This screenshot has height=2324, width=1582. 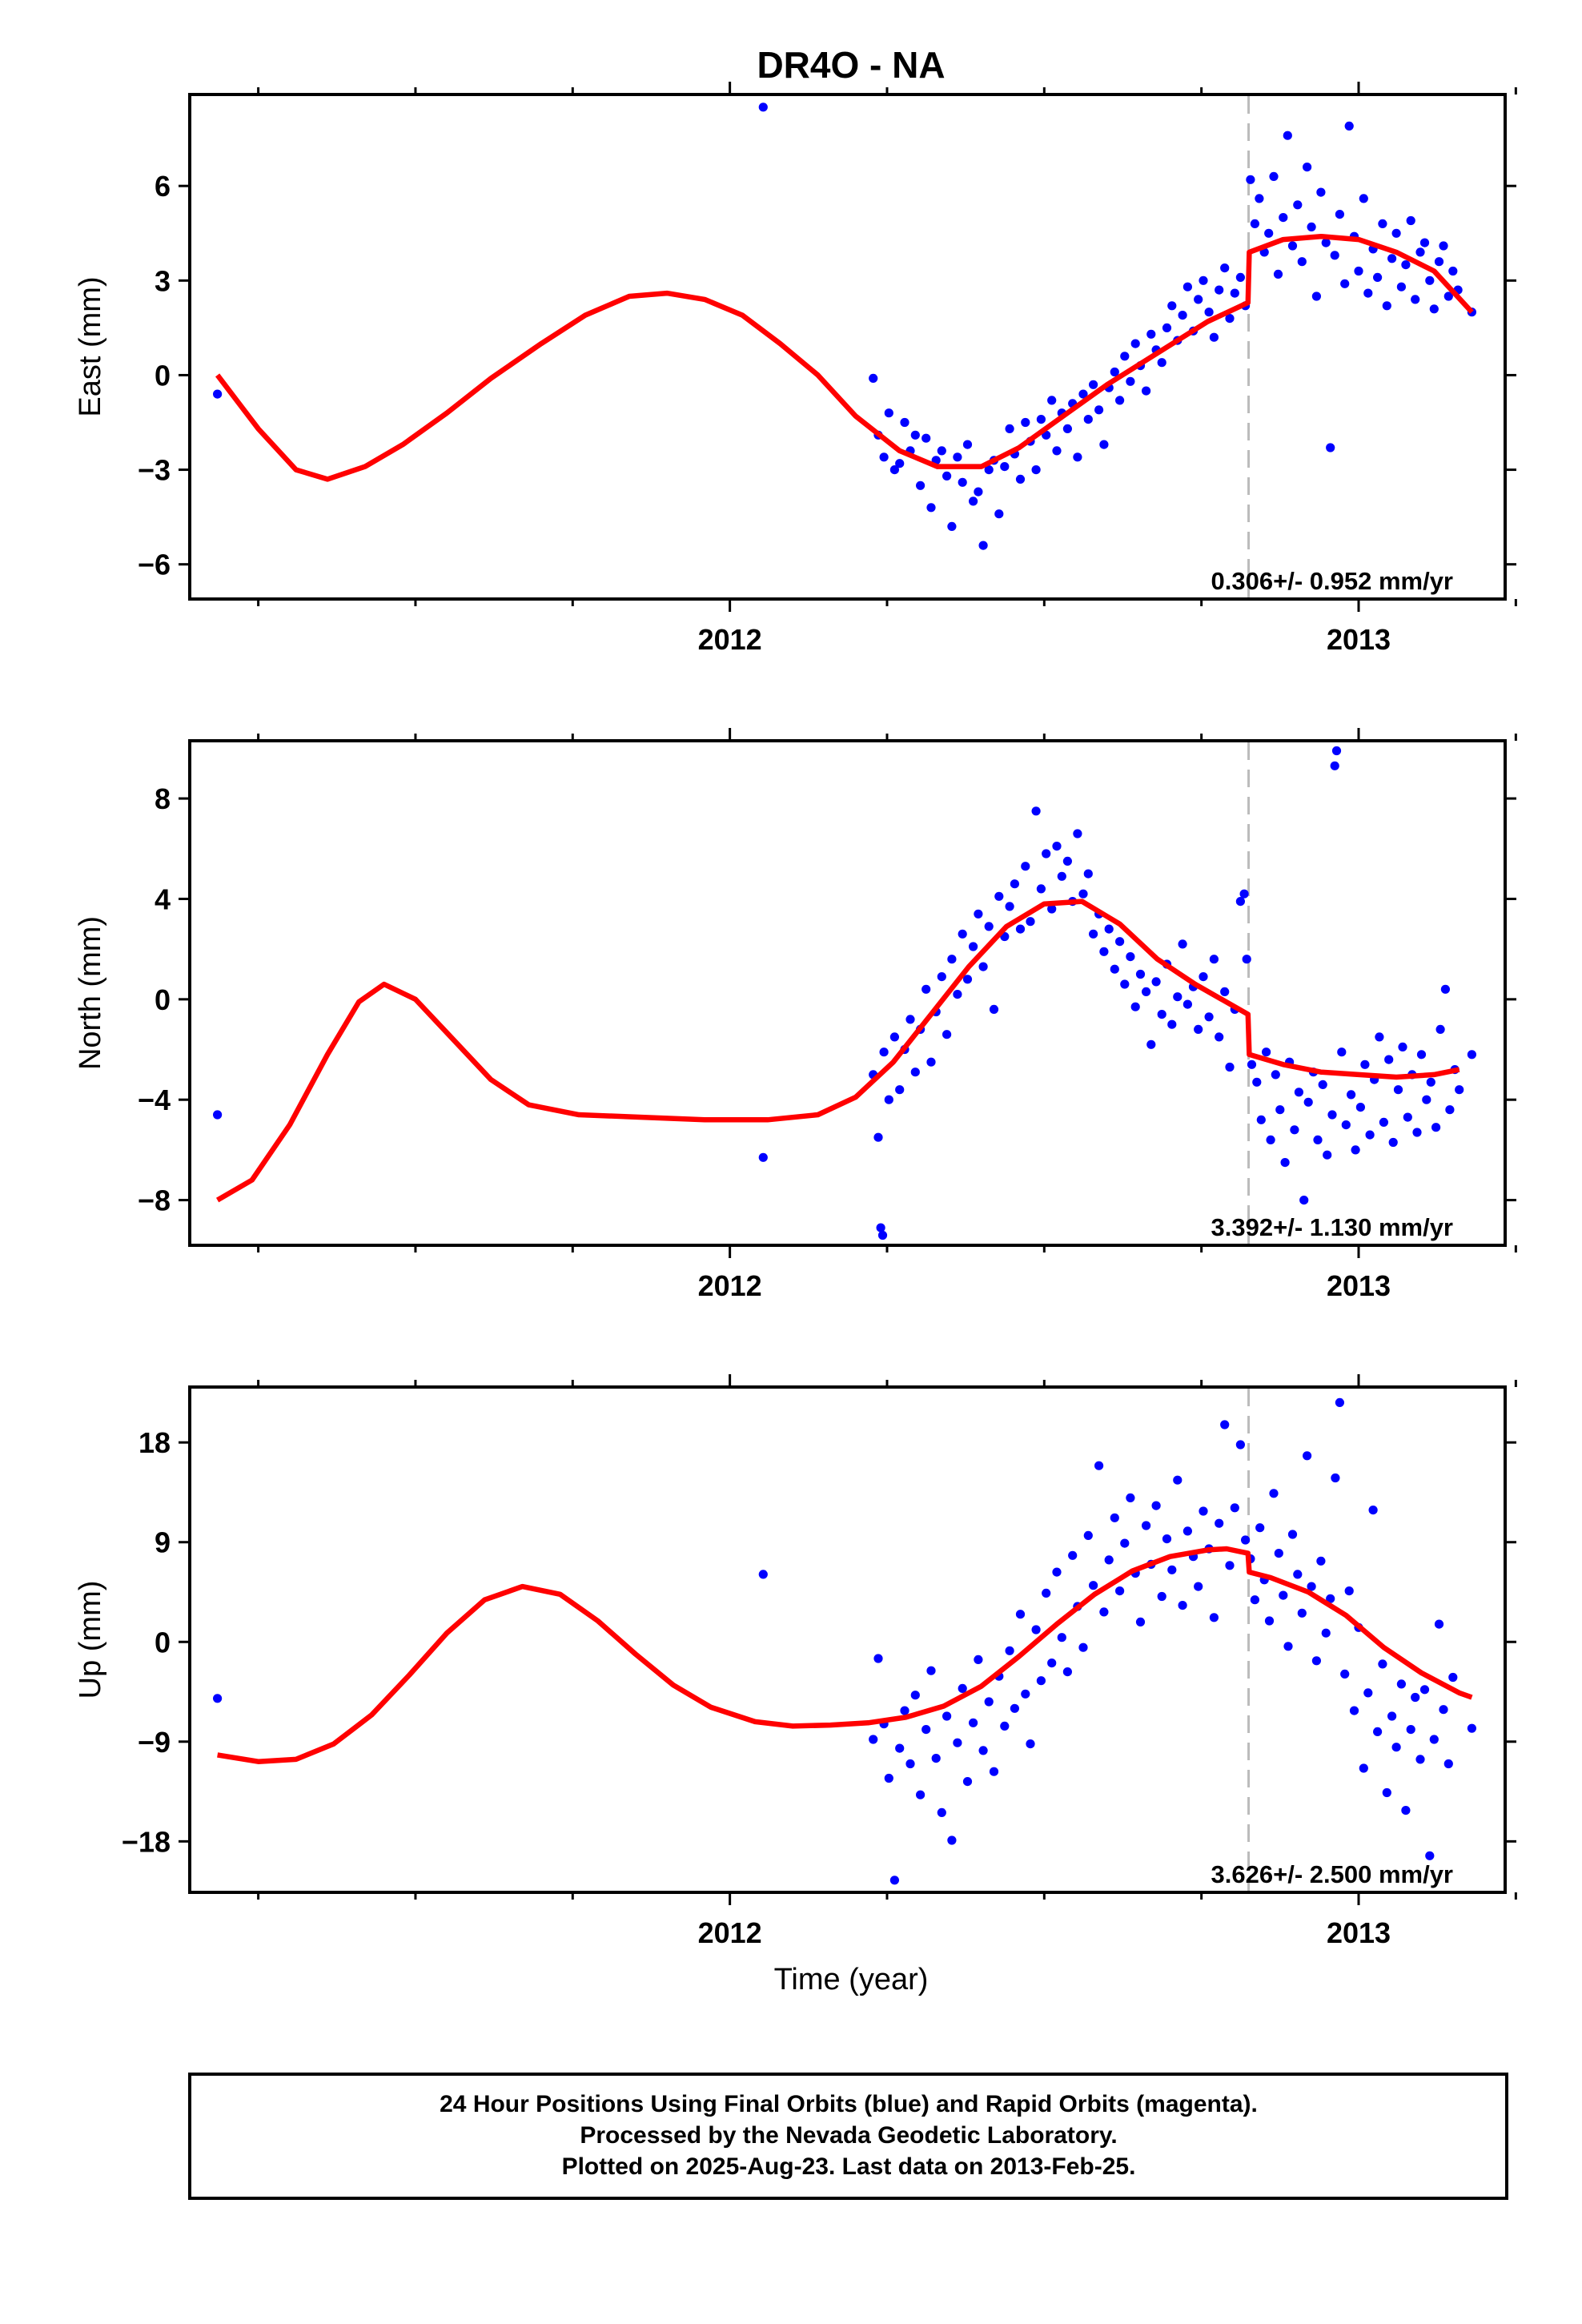 I want to click on y-tick-label: 6, so click(x=163, y=186).